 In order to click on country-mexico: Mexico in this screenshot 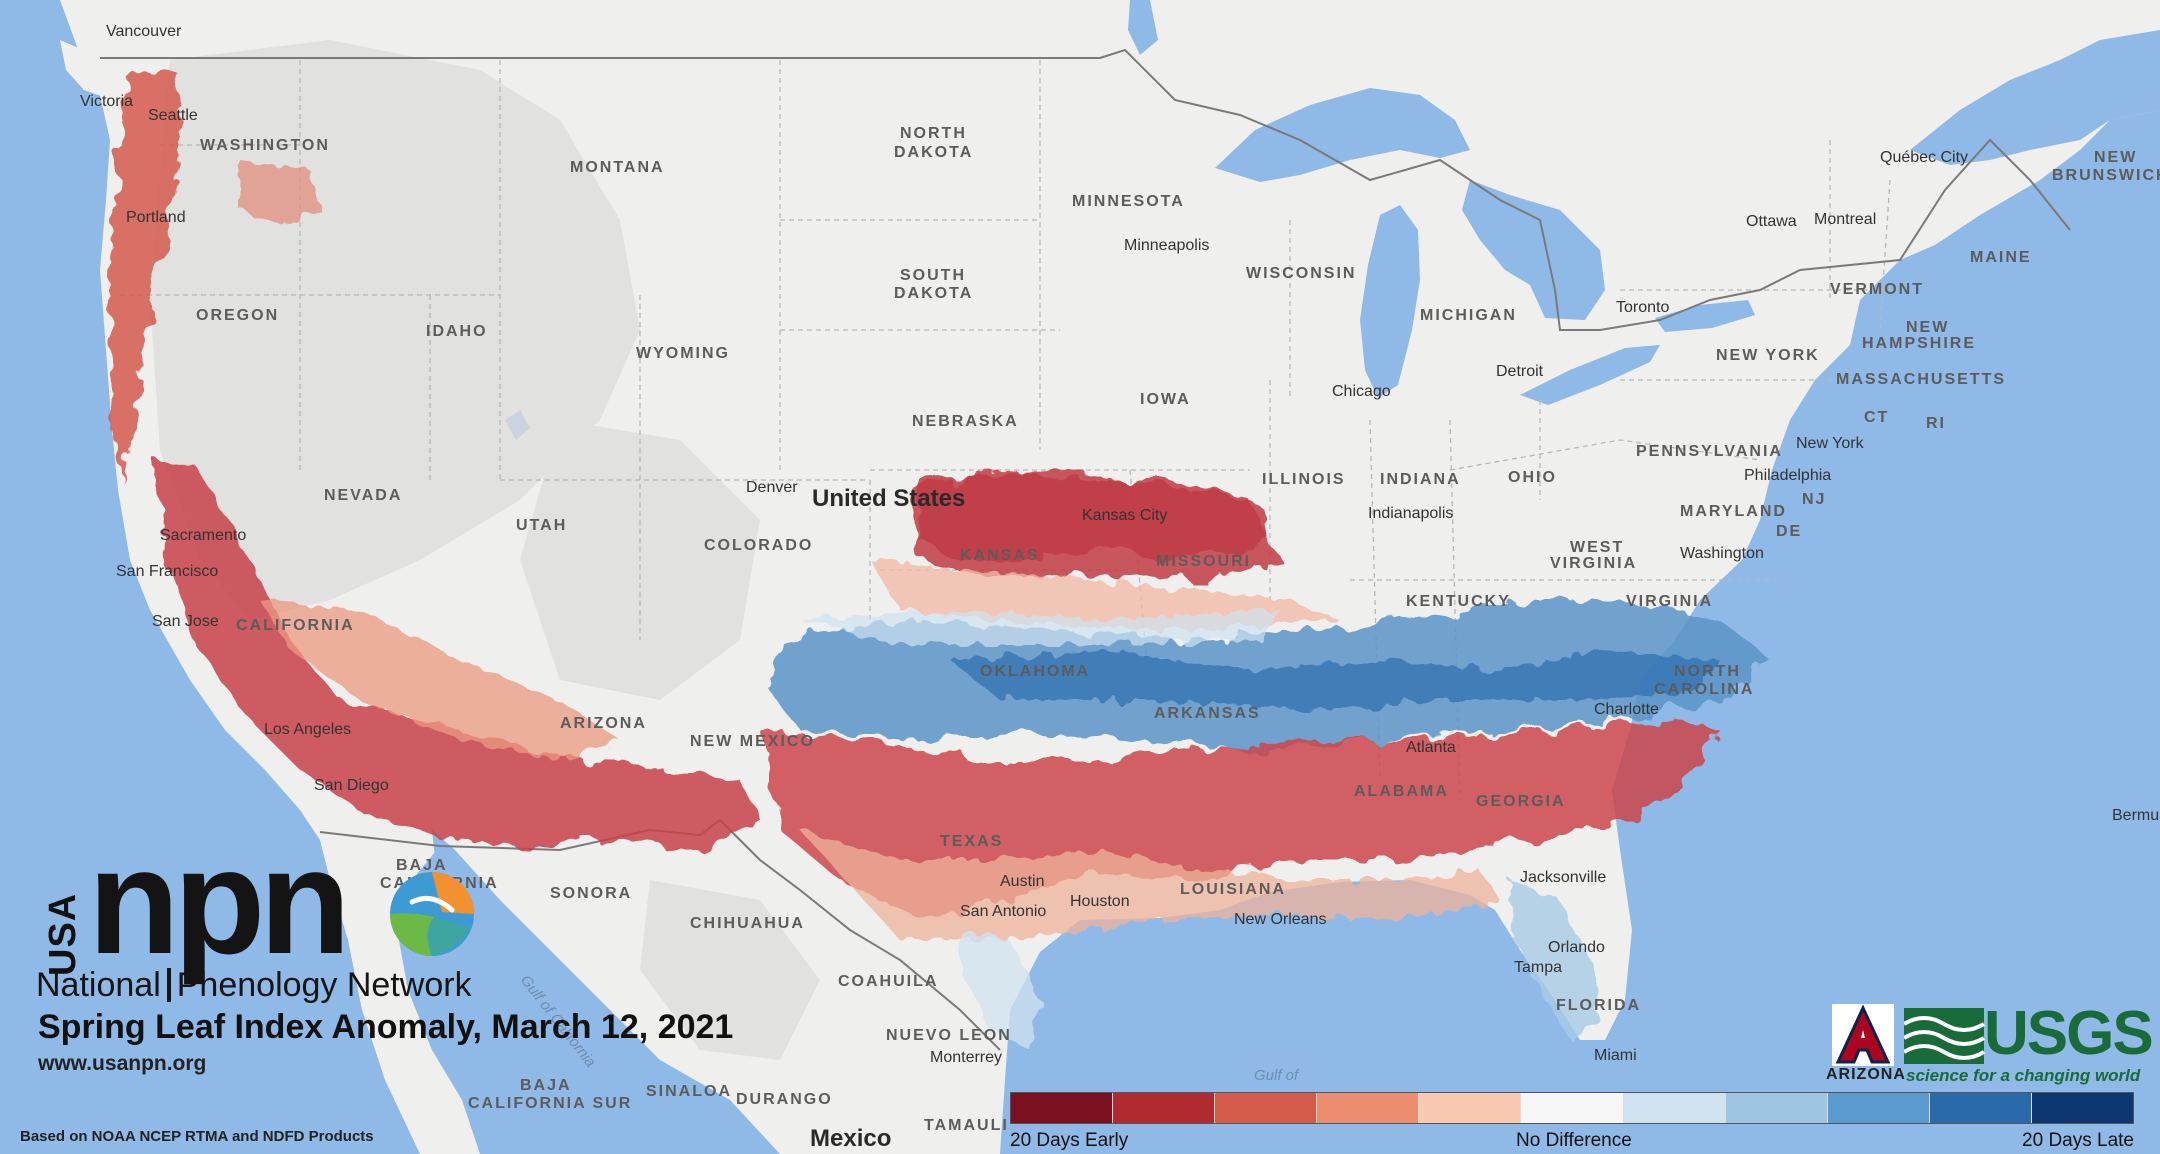, I will do `click(850, 1138)`.